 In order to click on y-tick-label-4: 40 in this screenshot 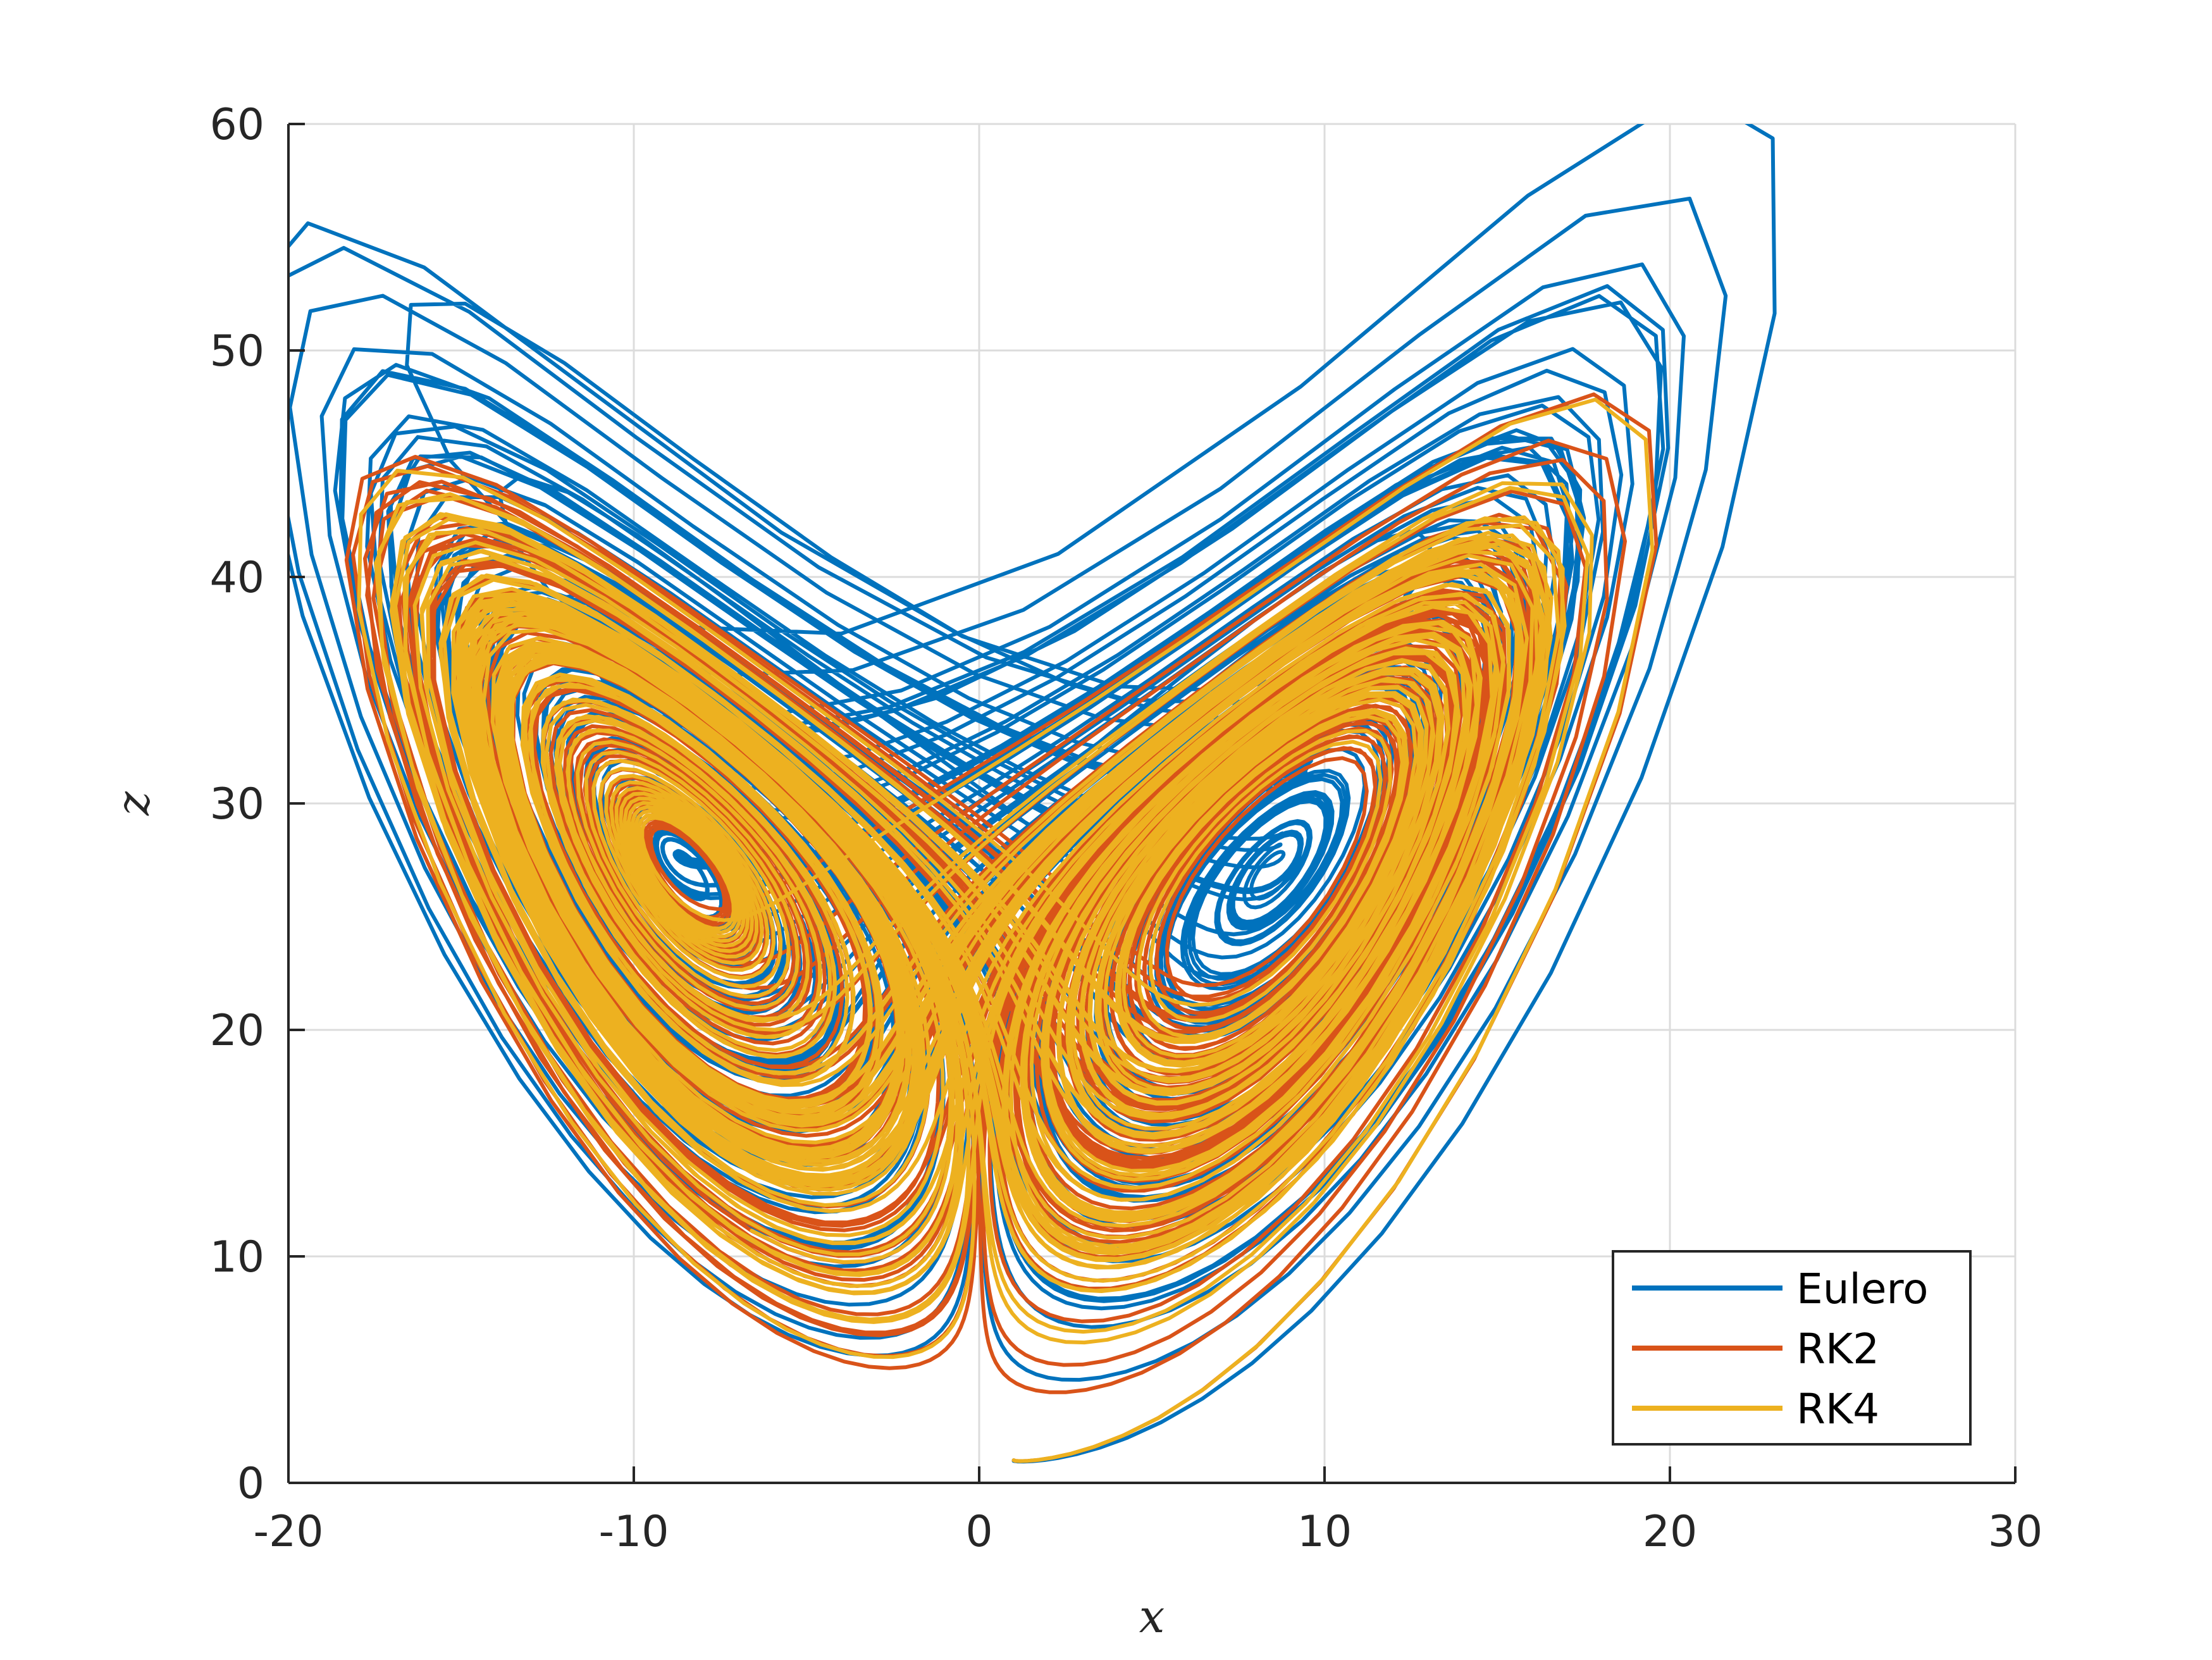, I will do `click(236, 578)`.